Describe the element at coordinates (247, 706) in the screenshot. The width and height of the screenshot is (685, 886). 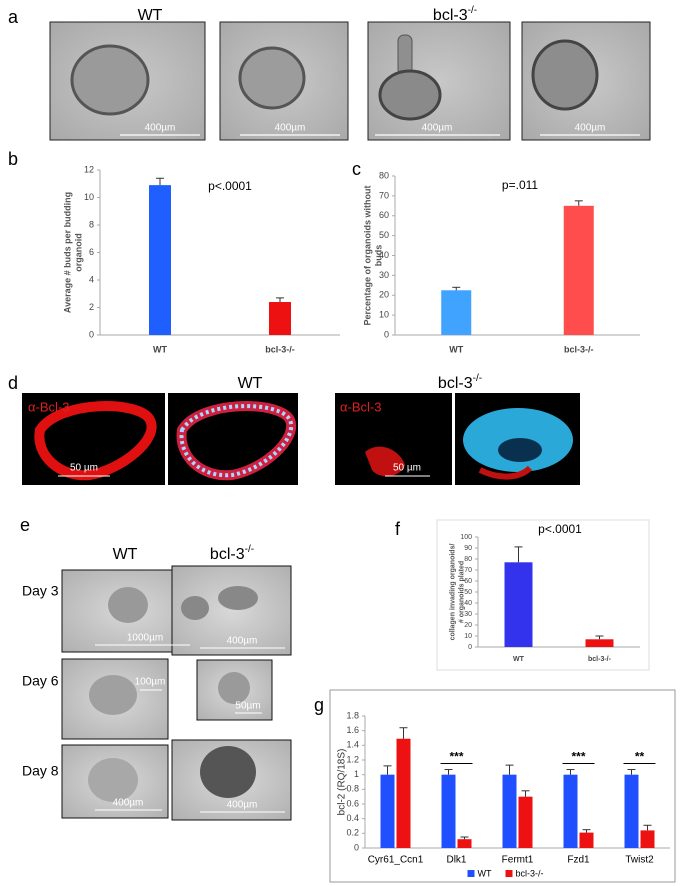
I see `scale-label: 50µm` at that location.